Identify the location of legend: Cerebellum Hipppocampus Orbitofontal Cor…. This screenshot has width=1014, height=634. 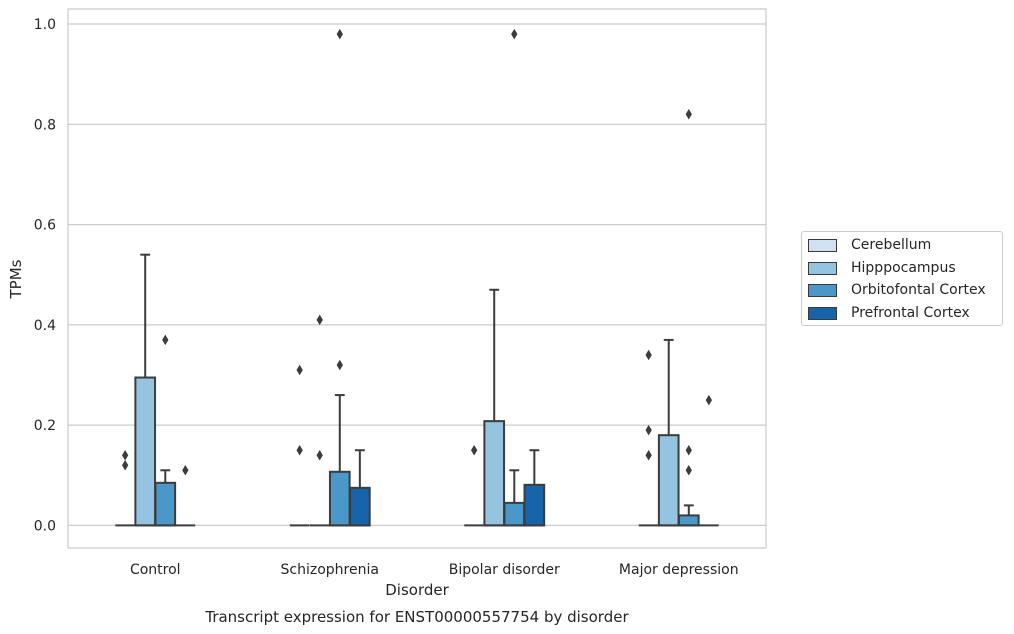
(902, 278).